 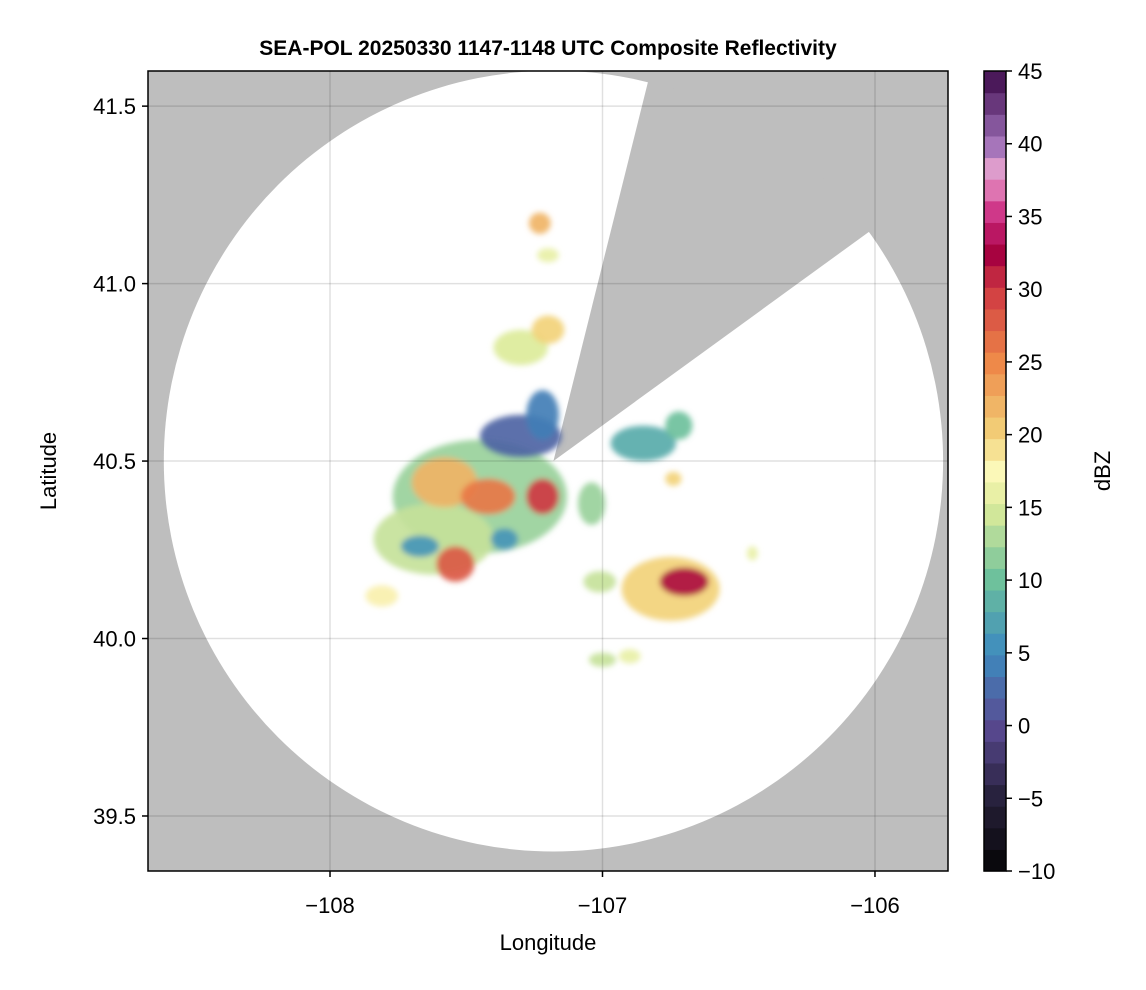 I want to click on colorbar-tick-label: 20, so click(x=1030, y=435).